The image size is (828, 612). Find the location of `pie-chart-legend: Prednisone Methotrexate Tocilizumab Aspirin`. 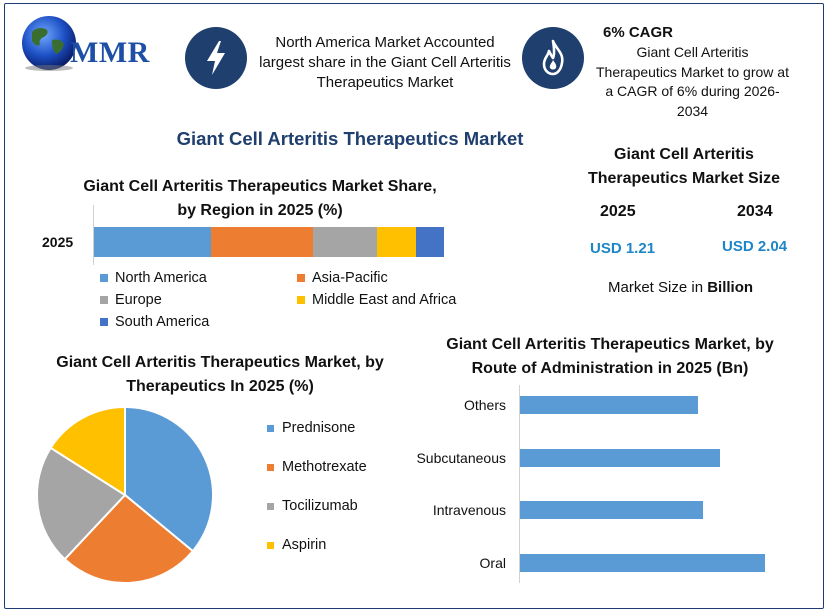

pie-chart-legend: Prednisone Methotrexate Tocilizumab Aspirin is located at coordinates (337, 490).